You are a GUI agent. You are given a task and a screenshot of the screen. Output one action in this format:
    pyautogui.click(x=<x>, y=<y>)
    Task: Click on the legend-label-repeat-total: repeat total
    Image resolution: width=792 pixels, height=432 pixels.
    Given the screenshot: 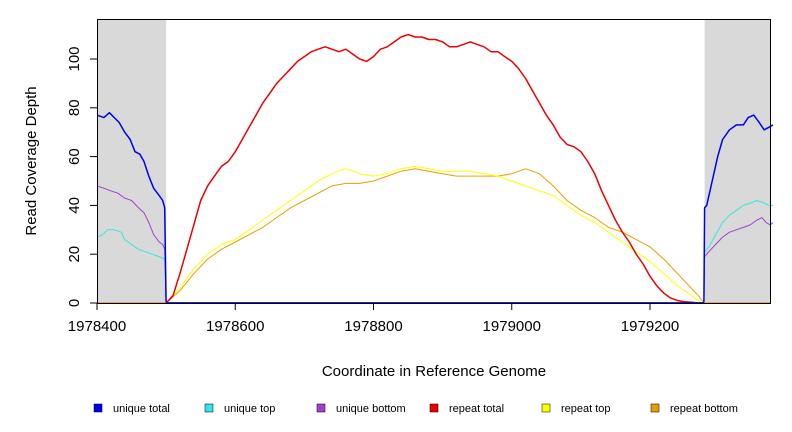 What is the action you would take?
    pyautogui.click(x=476, y=409)
    